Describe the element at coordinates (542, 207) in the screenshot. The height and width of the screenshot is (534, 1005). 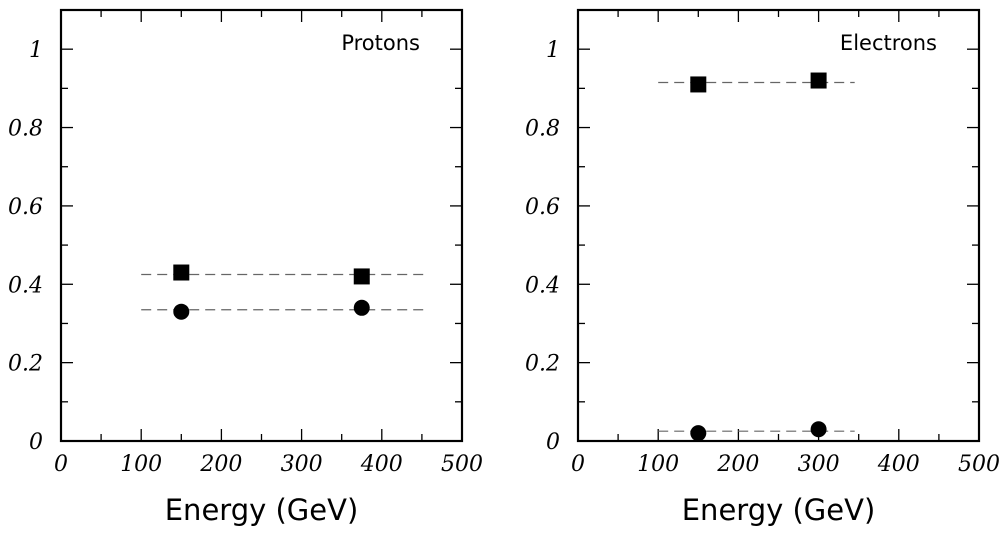
I see `panel-2-y-tick-label: 0.6` at that location.